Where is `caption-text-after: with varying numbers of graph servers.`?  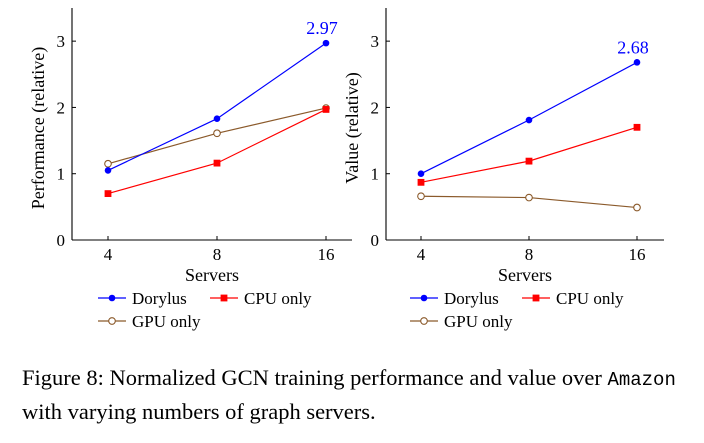 caption-text-after: with varying numbers of graph servers. is located at coordinates (199, 411).